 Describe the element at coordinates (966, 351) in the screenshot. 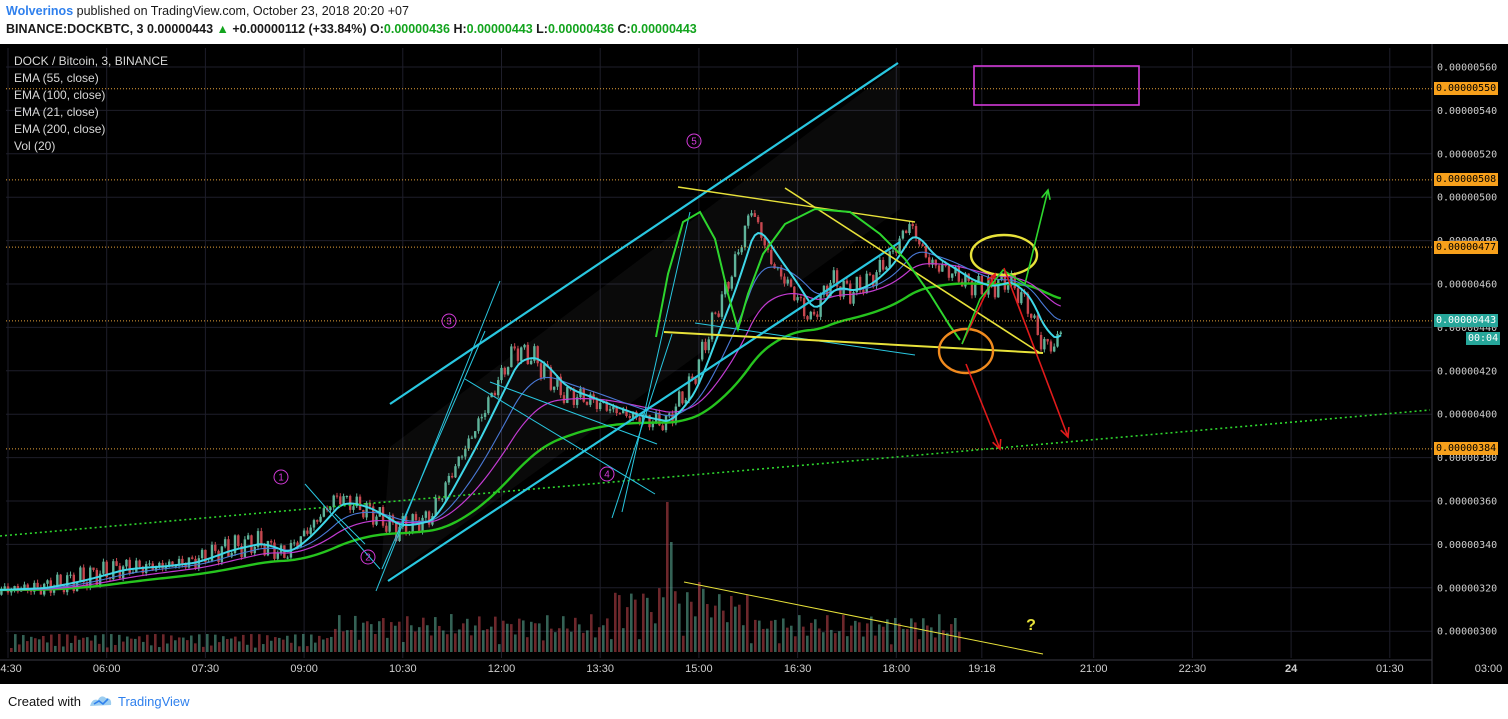

I see `support-circle` at that location.